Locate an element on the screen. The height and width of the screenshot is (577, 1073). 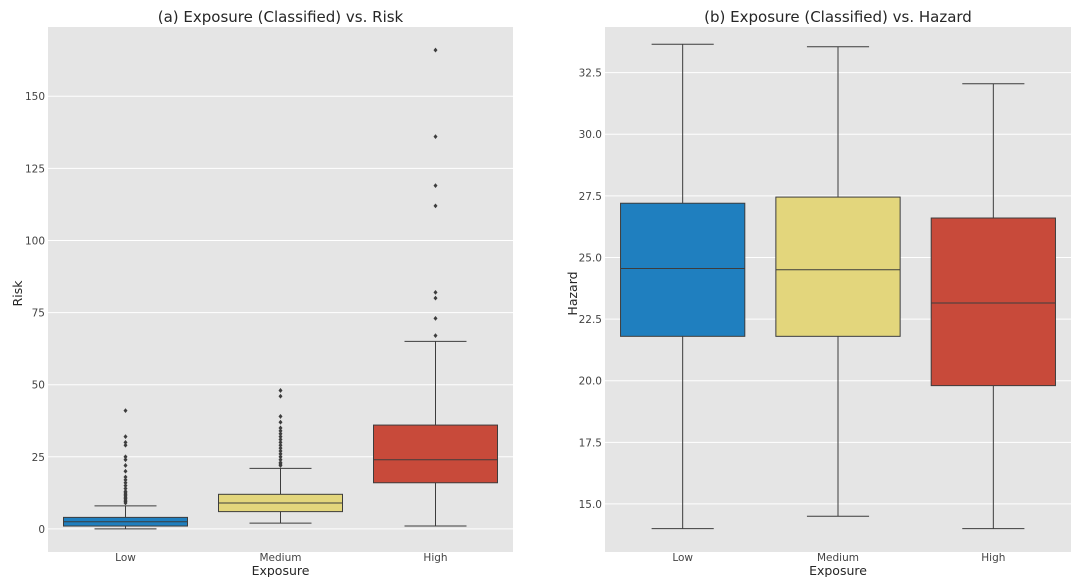
hazard-y-tick-label: 30.0 is located at coordinates (590, 135).